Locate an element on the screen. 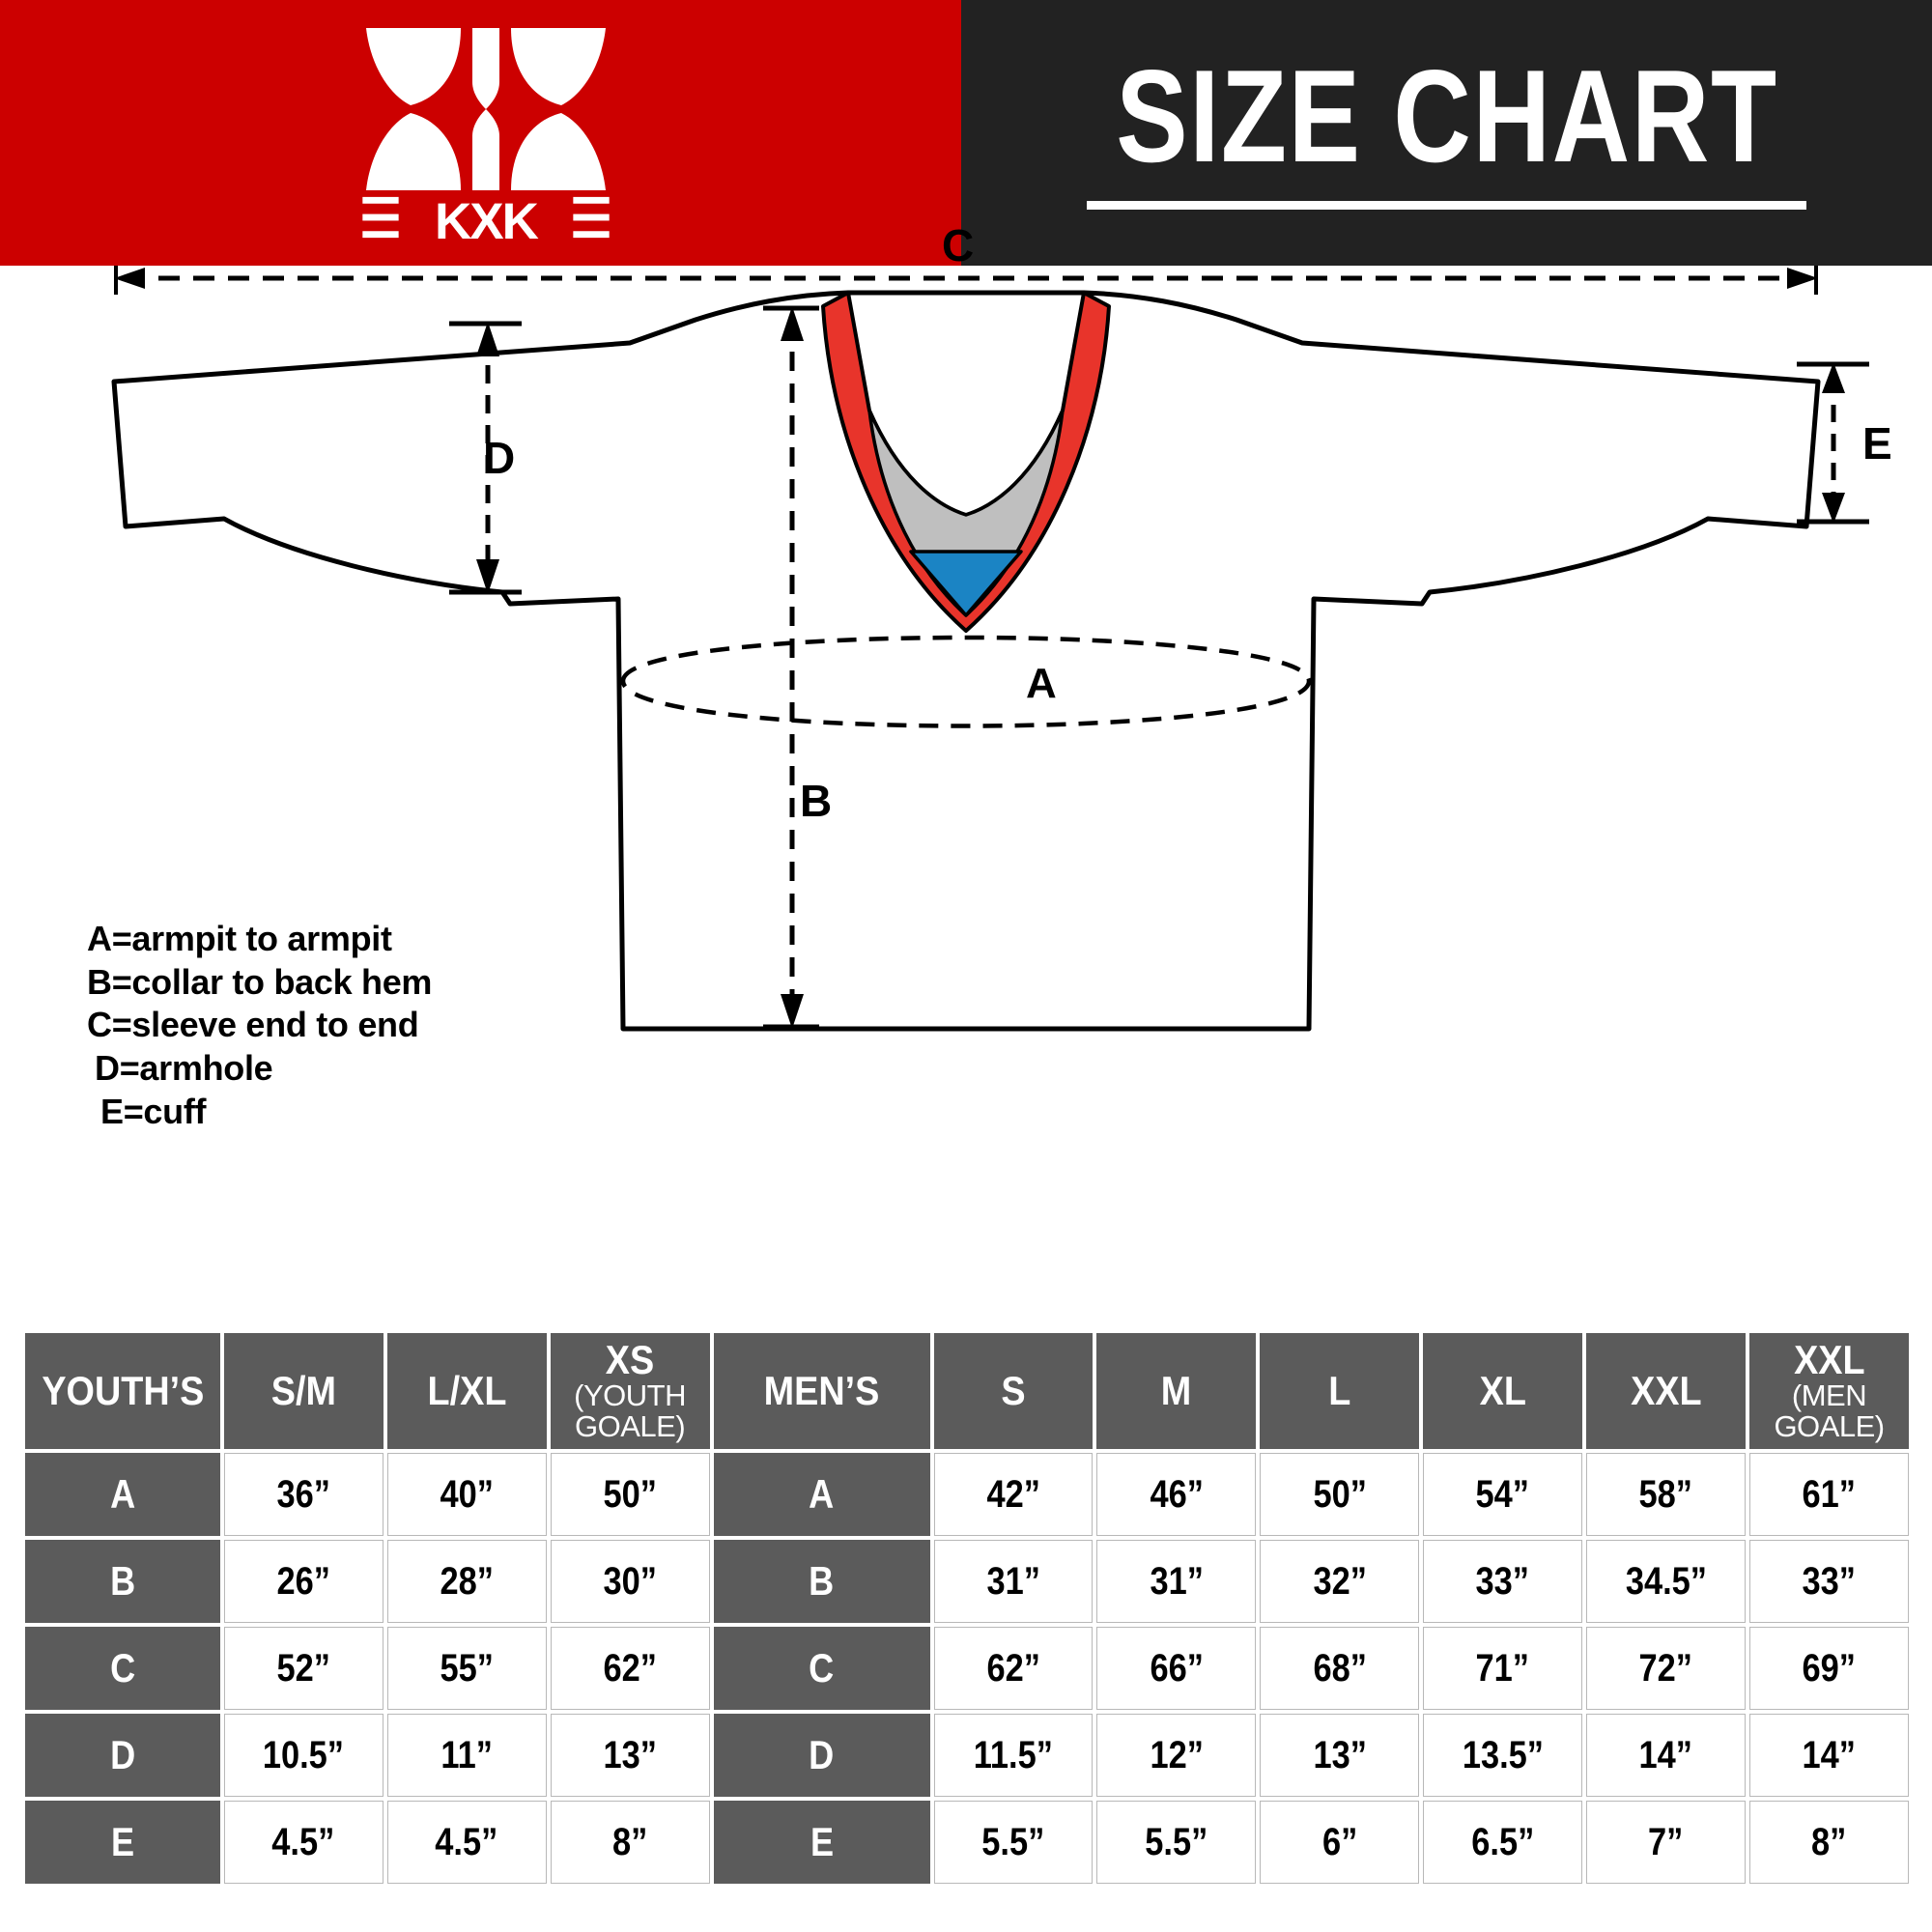 The height and width of the screenshot is (1932, 1932). measurement-value: 54” is located at coordinates (1502, 1494).